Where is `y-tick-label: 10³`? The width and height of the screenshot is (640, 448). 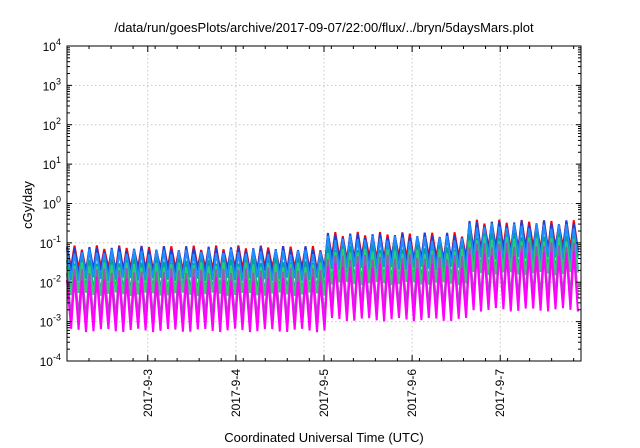 y-tick-label: 10³ is located at coordinates (52, 84).